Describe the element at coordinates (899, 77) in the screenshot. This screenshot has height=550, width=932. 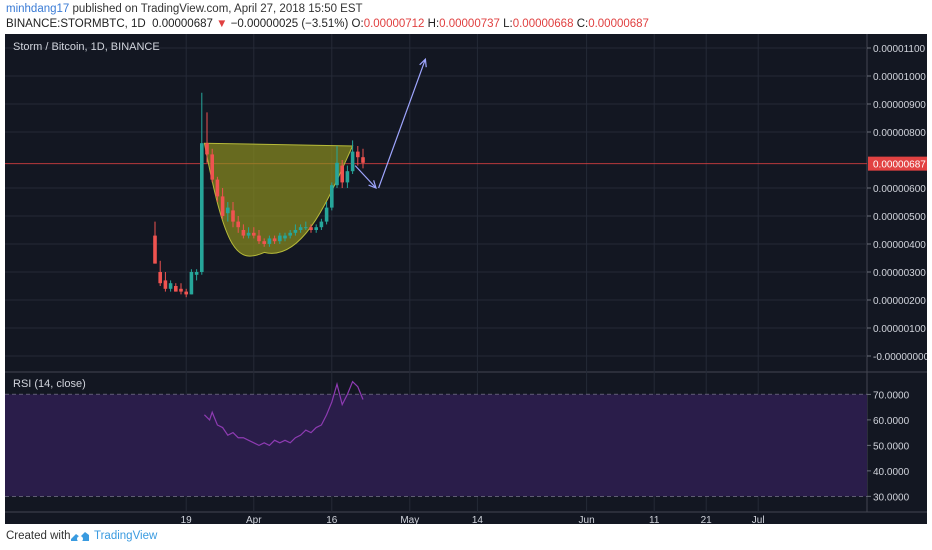
I see `price-tick-label: 0.00001000` at that location.